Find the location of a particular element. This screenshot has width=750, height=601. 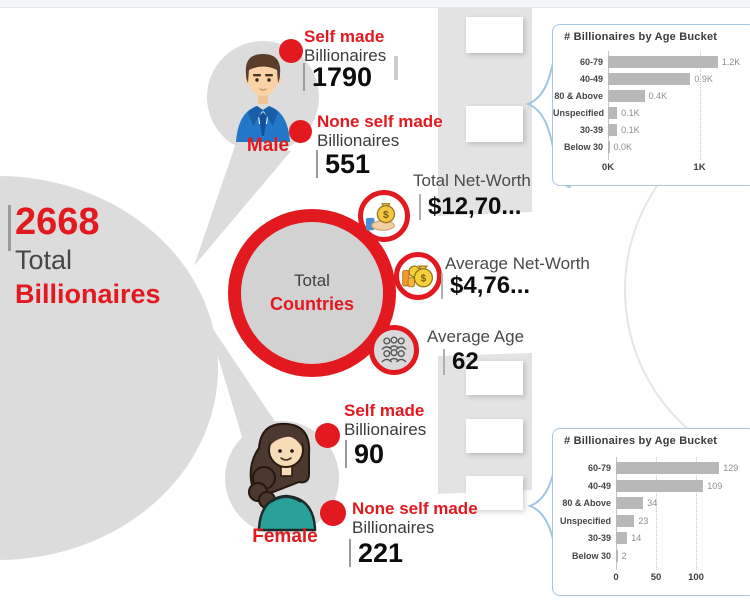

chart-row: 30-39 14 is located at coordinates (597, 538).